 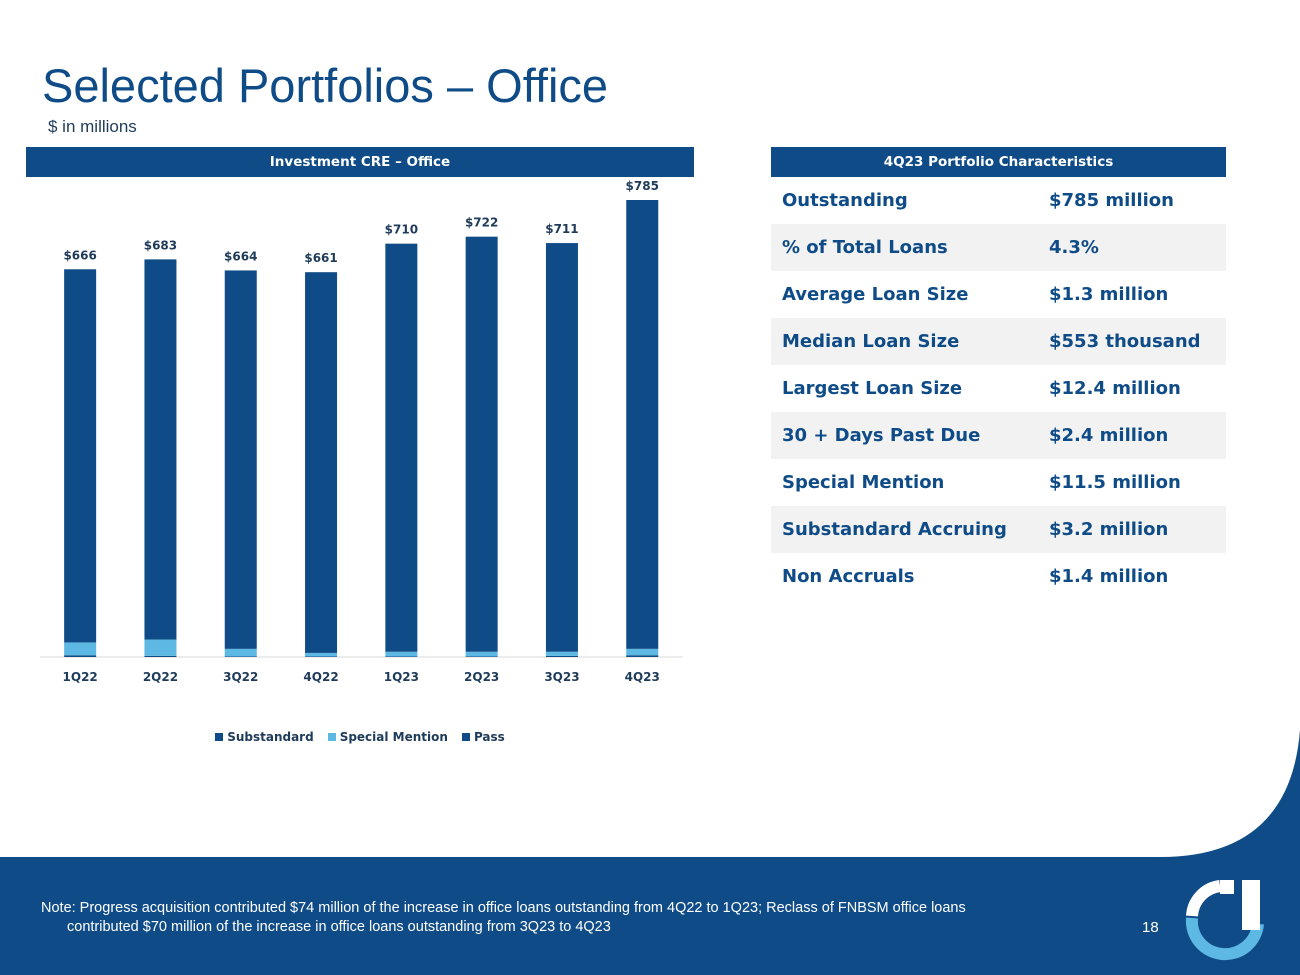 I want to click on table-row: Average Loan Size $1.3 million, so click(x=998, y=294).